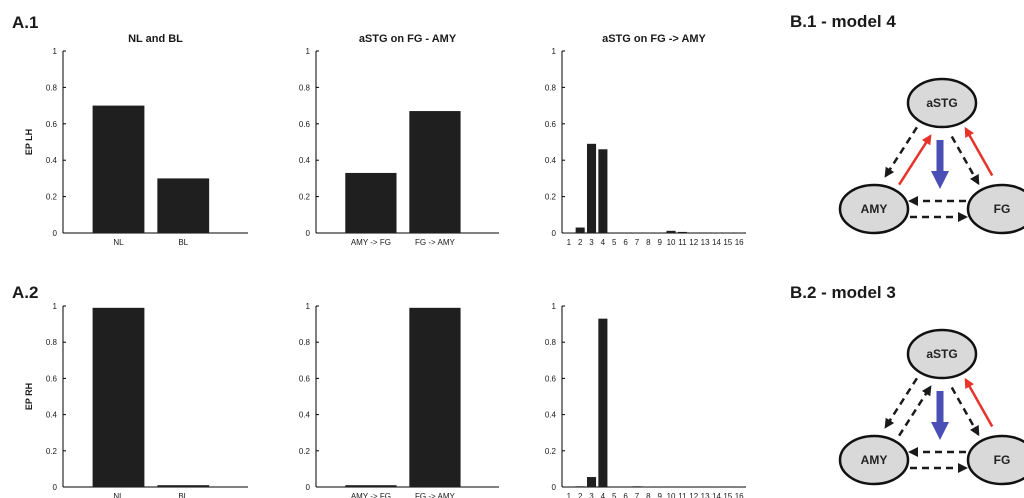 The height and width of the screenshot is (498, 1024). Describe the element at coordinates (569, 495) in the screenshot. I see `x-tick-label: 1` at that location.